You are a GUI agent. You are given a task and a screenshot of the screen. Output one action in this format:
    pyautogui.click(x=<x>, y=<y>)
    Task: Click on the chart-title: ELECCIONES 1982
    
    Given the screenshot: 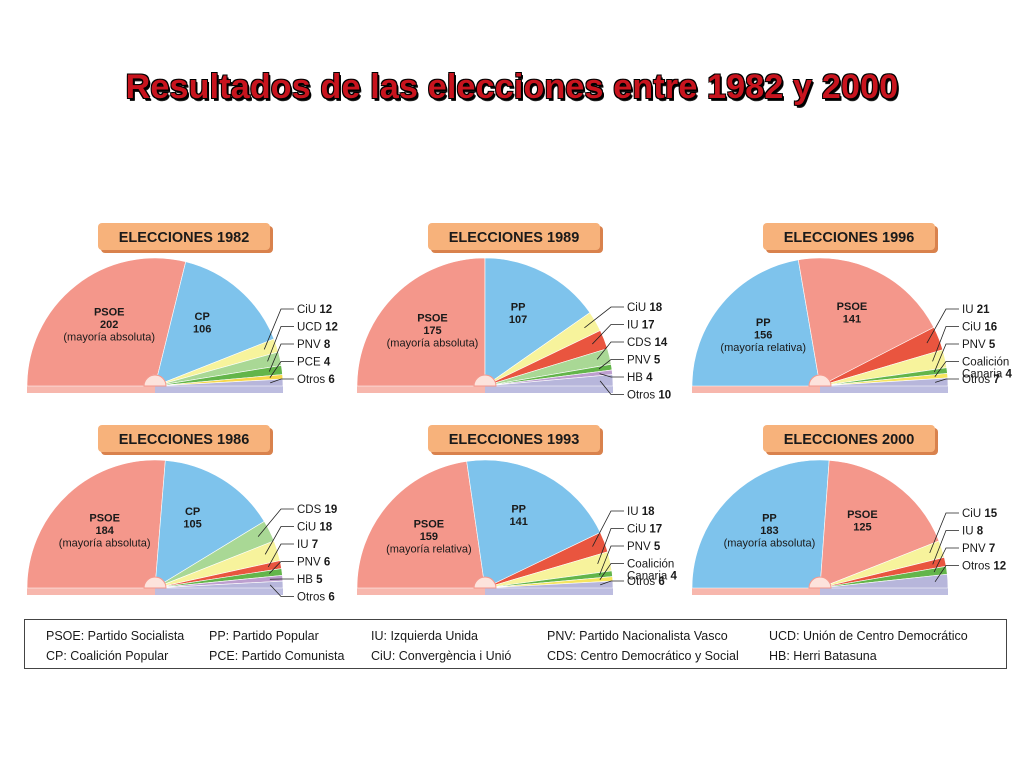 What is the action you would take?
    pyautogui.click(x=184, y=238)
    